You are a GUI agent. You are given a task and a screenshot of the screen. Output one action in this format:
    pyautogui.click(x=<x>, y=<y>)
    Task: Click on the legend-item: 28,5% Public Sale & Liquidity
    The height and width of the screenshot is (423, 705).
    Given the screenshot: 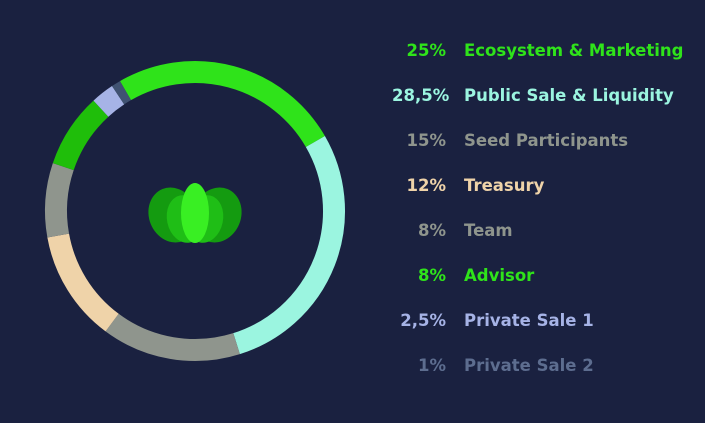 What is the action you would take?
    pyautogui.click(x=544, y=95)
    